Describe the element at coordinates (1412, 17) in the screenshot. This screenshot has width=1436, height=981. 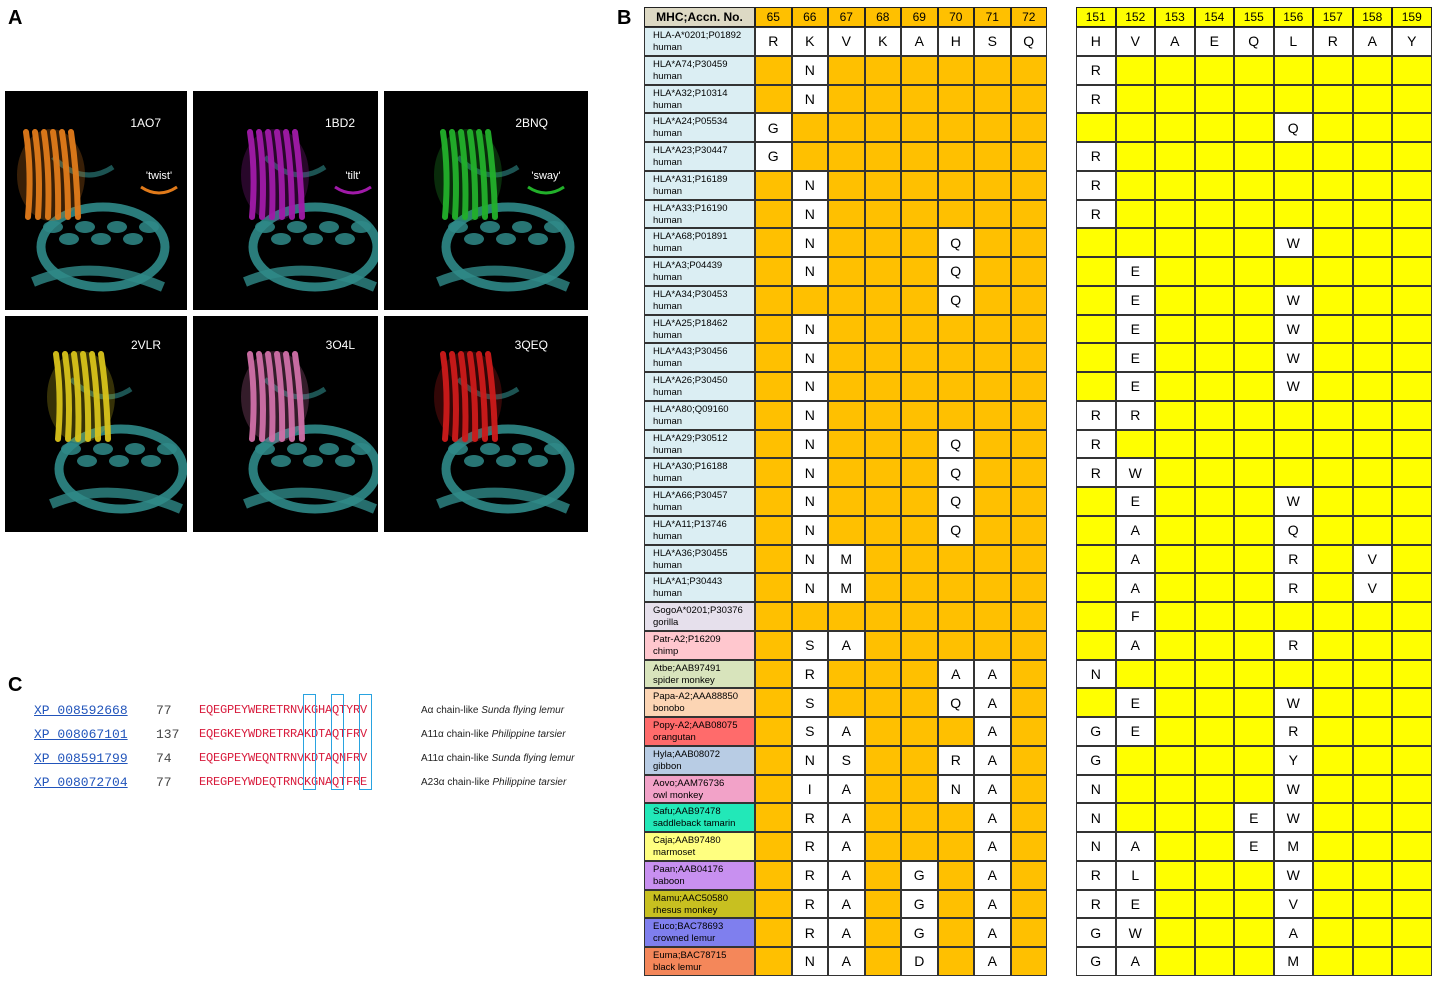
I see `position-header: 159` at that location.